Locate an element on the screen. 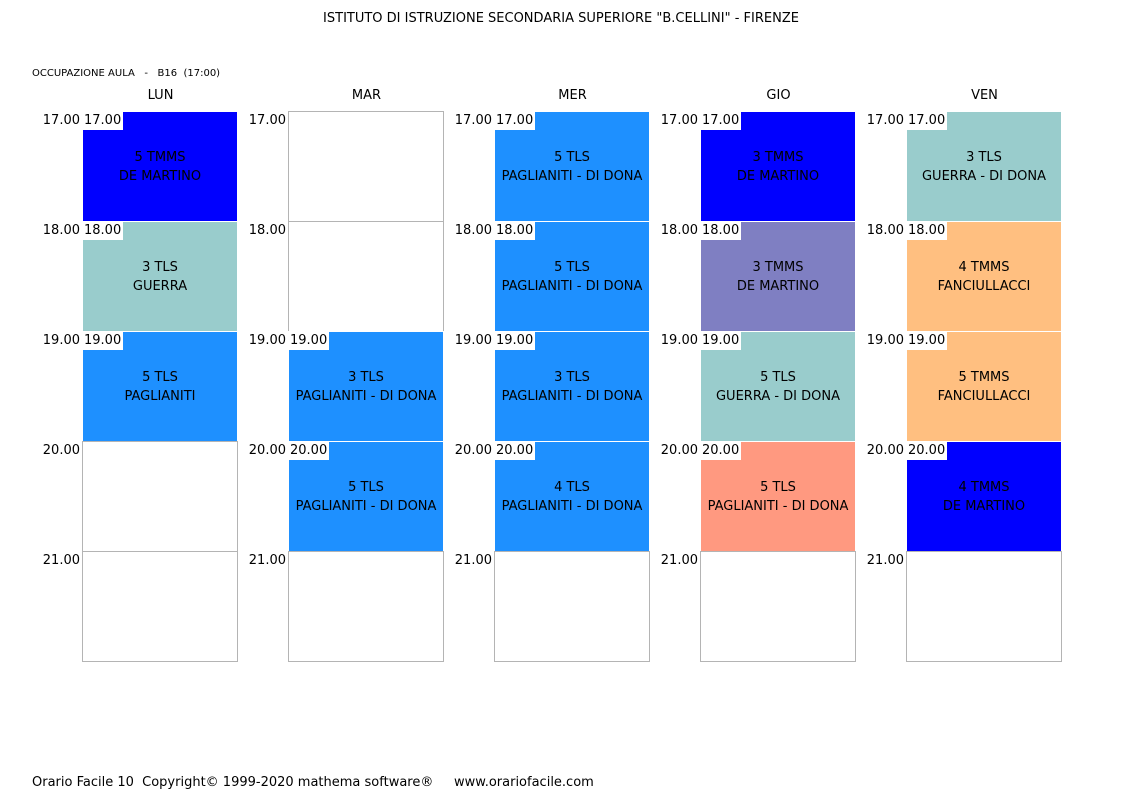  lesson-content: 3 TLS GUERRA - DI DONA is located at coordinates (984, 167).